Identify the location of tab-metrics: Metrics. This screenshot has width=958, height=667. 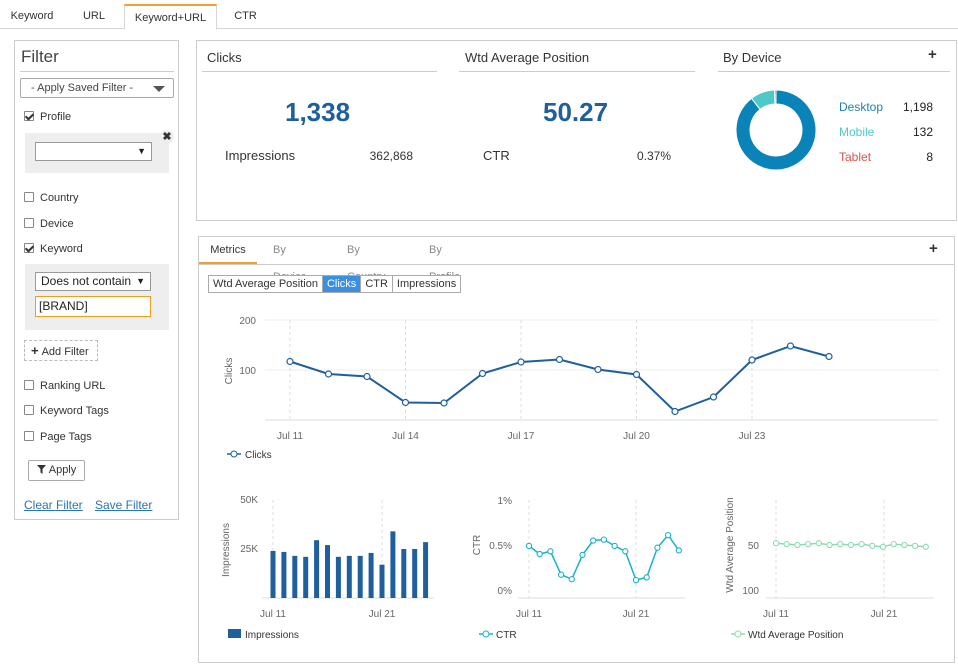
(228, 250).